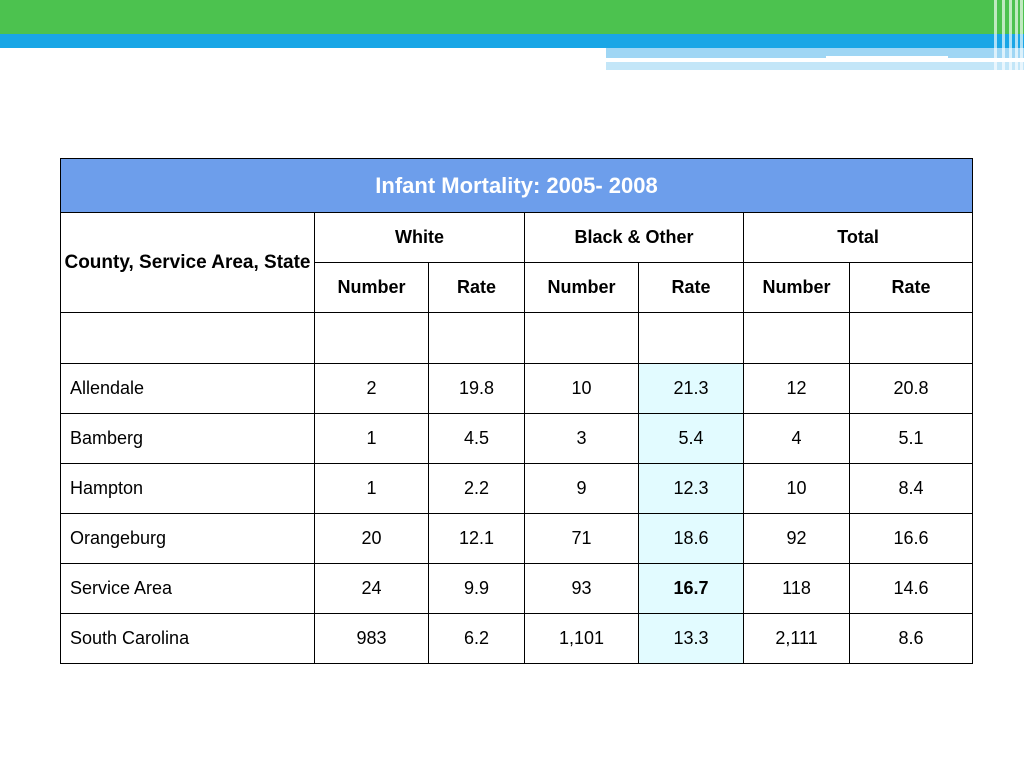 The image size is (1024, 768). What do you see at coordinates (581, 438) in the screenshot?
I see `black-other-number-cell: 3` at bounding box center [581, 438].